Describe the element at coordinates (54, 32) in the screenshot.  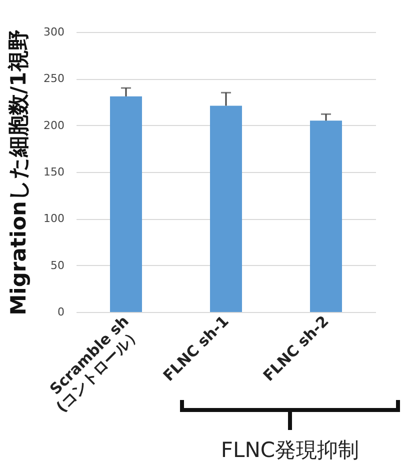
I see `y-tick-label: 300` at that location.